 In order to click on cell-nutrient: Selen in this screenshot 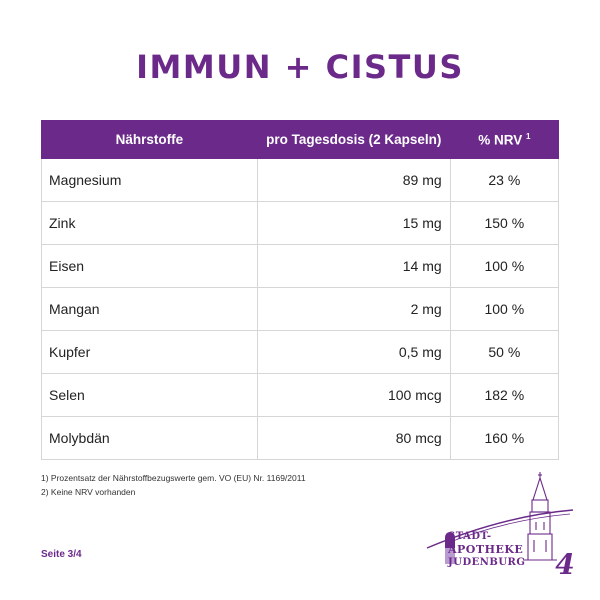, I will do `click(149, 395)`.